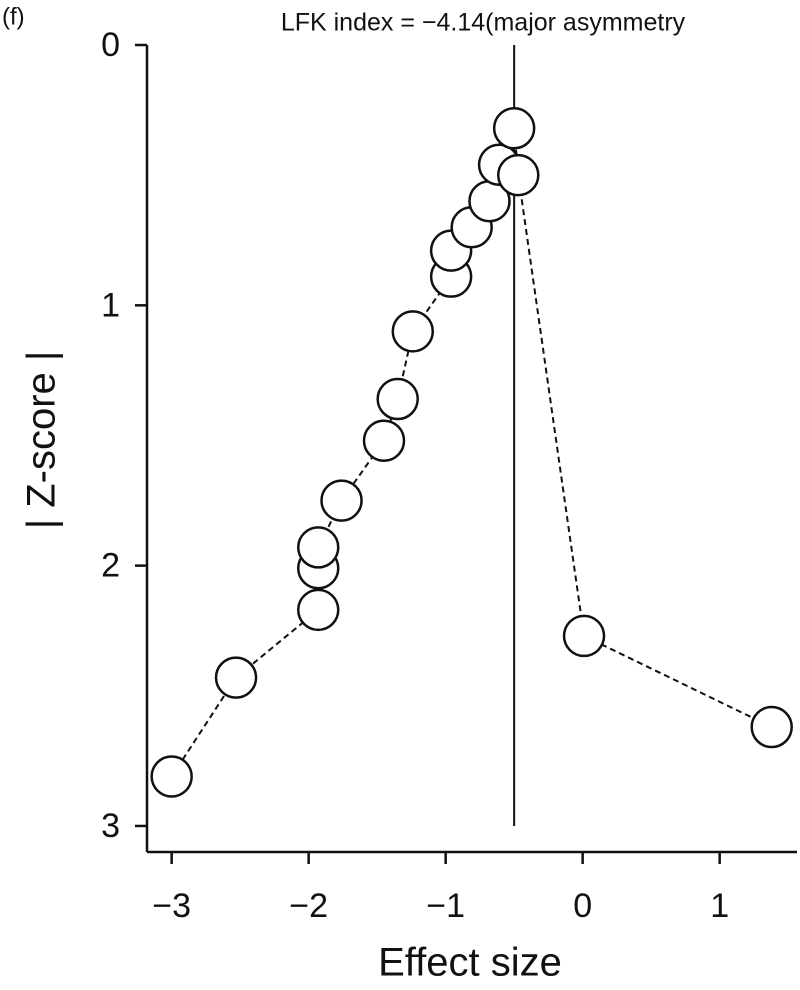 This screenshot has width=800, height=990. Describe the element at coordinates (171, 906) in the screenshot. I see `x-tick-label: −3` at that location.